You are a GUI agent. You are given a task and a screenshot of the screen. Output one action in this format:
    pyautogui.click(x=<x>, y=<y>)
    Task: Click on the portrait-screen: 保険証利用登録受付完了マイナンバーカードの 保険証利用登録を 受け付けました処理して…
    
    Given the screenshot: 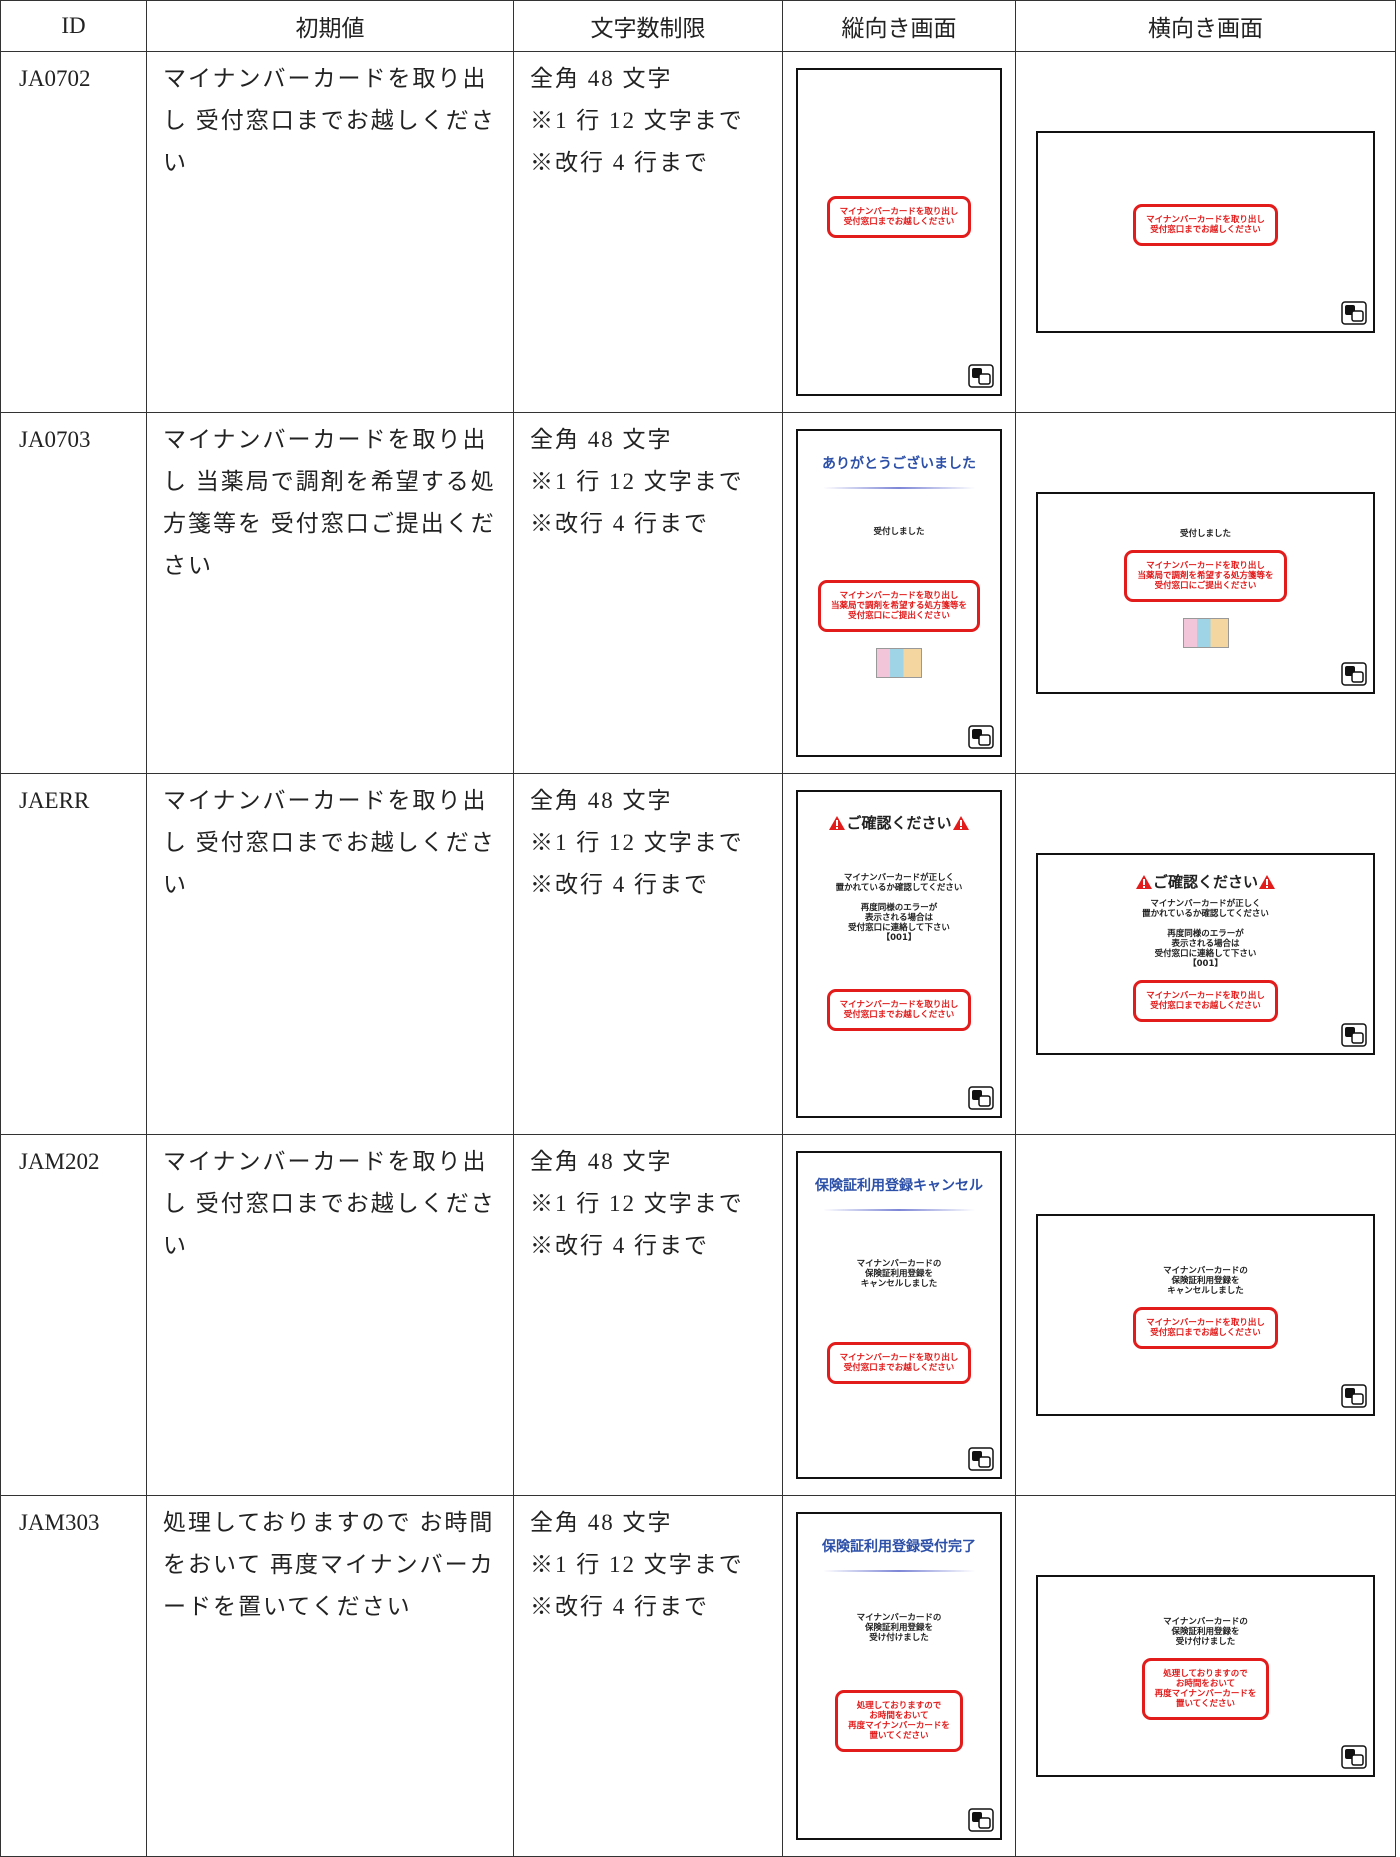 What is the action you would take?
    pyautogui.click(x=899, y=1676)
    